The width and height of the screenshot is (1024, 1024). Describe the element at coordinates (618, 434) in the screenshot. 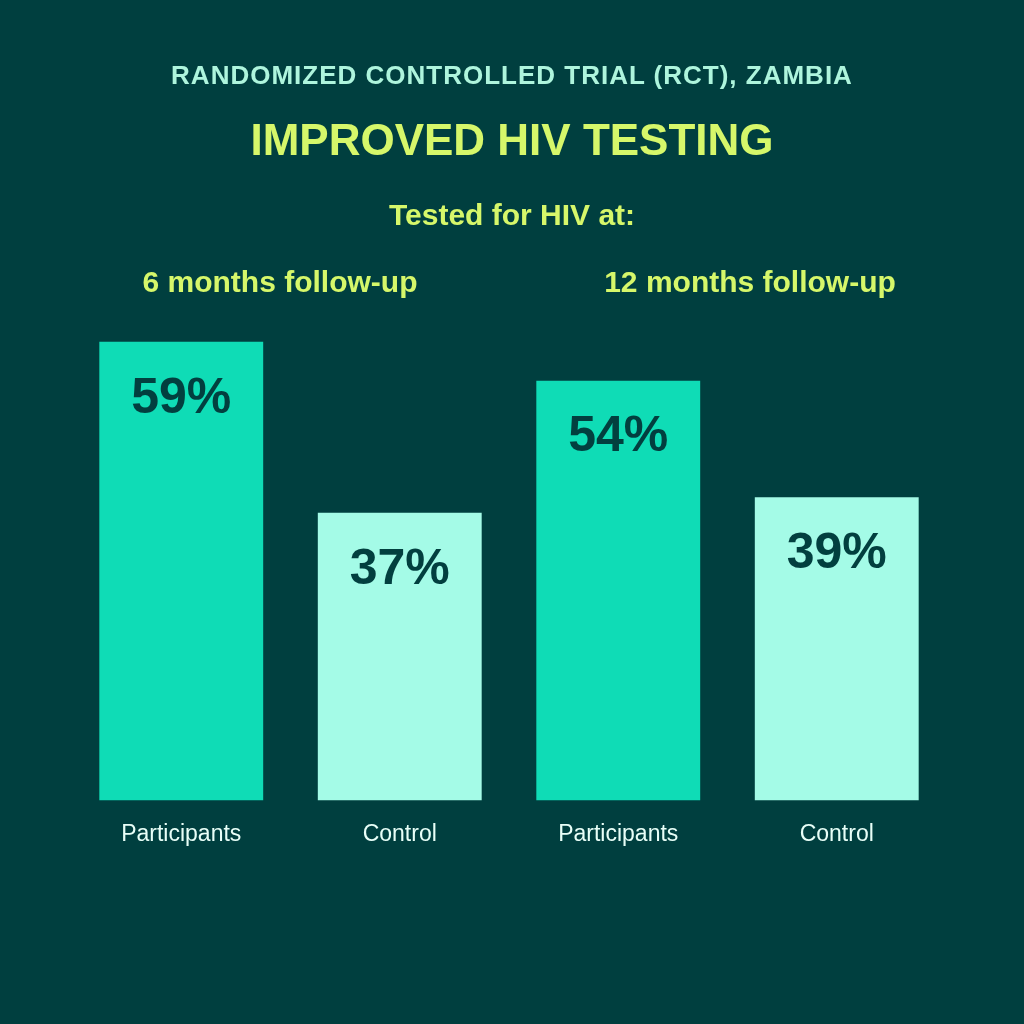

I see `data-label: 54%` at that location.